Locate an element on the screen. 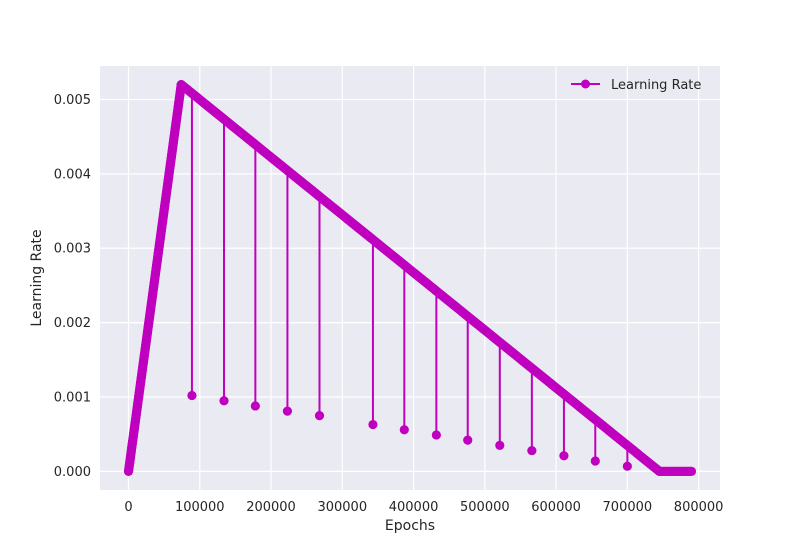 The height and width of the screenshot is (550, 800). y-tick-label: 0.000 is located at coordinates (72, 472).